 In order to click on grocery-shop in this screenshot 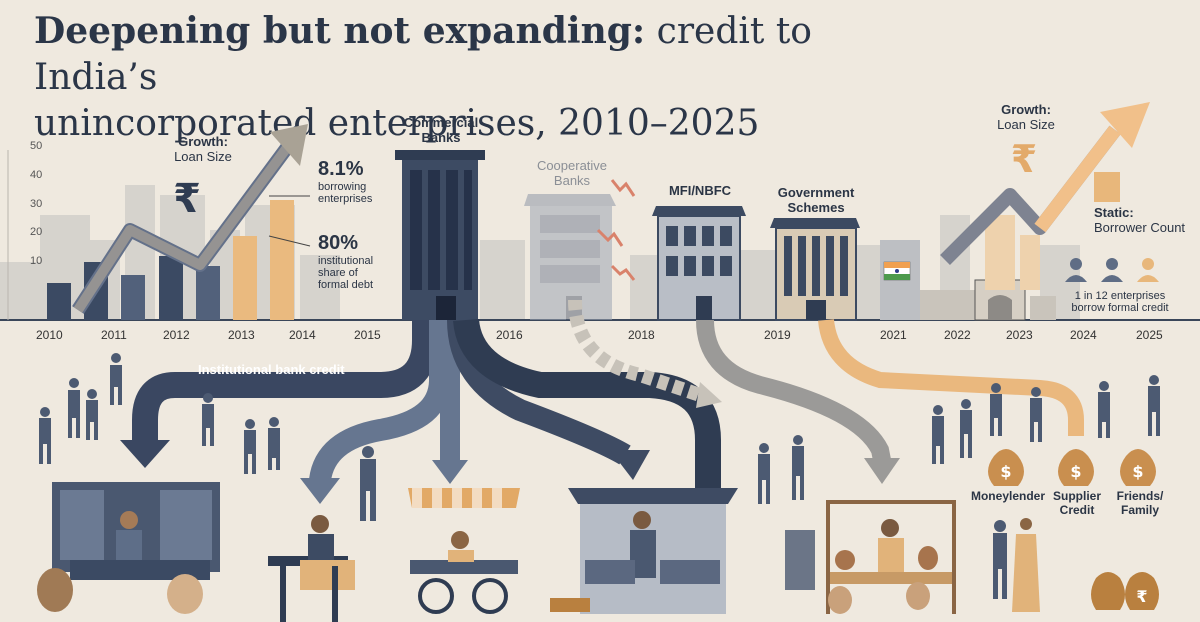, I will do `click(128, 548)`.